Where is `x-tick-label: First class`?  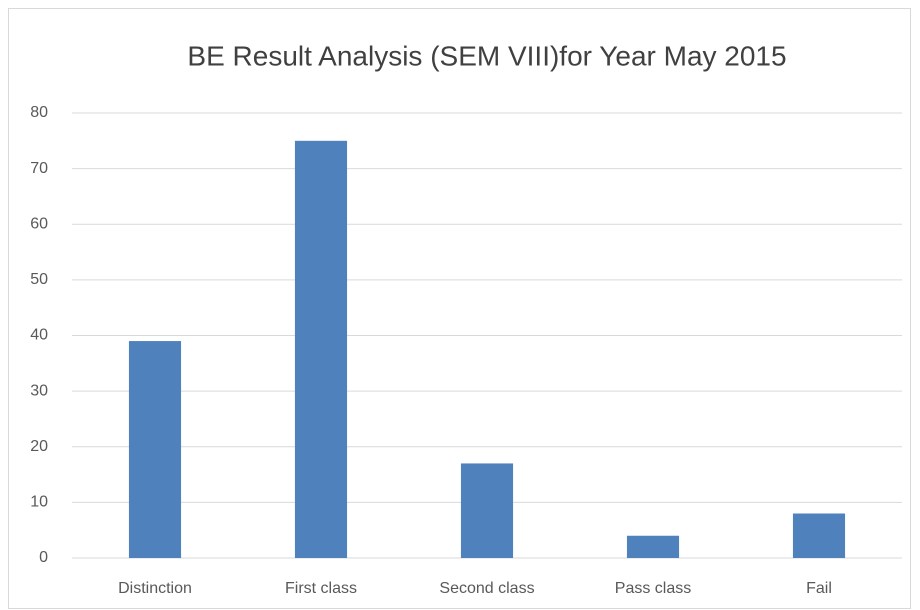
x-tick-label: First class is located at coordinates (321, 588).